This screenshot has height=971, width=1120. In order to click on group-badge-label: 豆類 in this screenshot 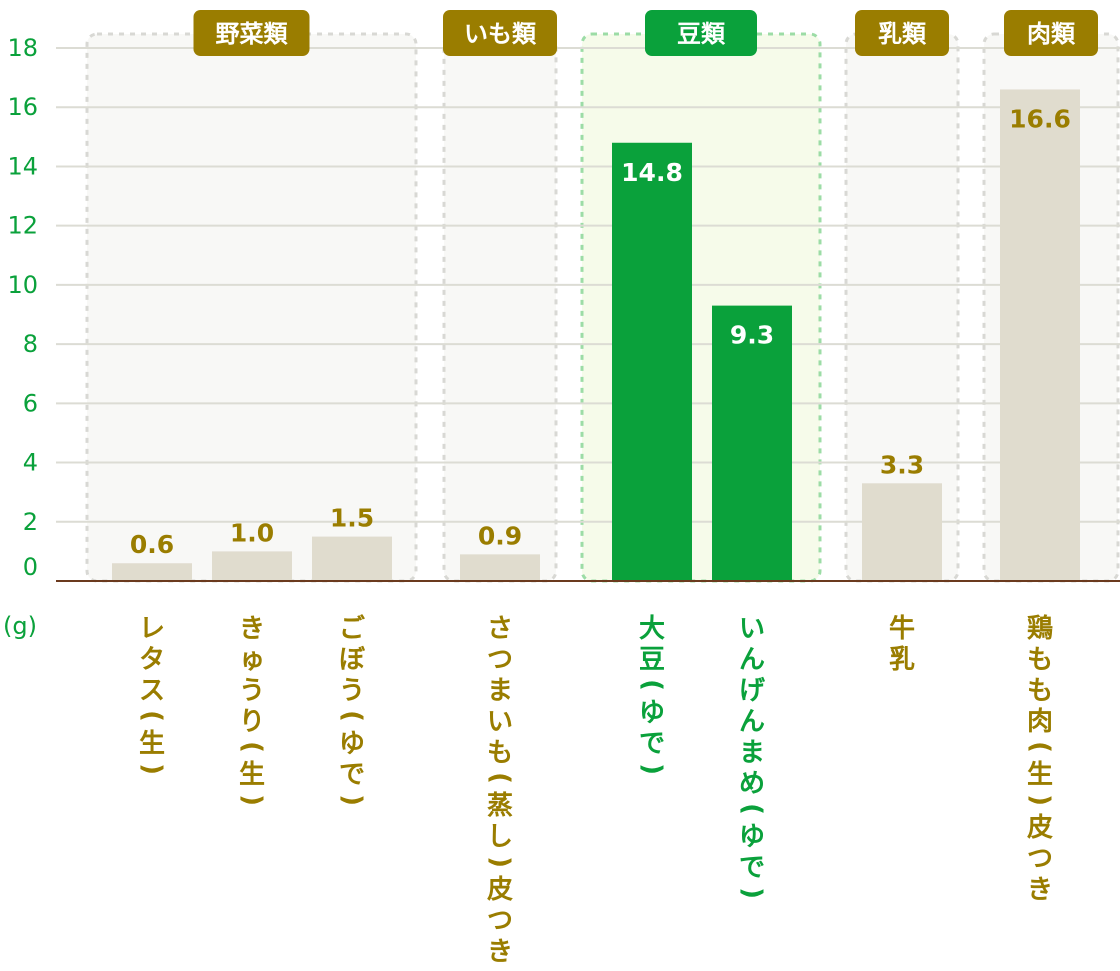, I will do `click(701, 34)`.